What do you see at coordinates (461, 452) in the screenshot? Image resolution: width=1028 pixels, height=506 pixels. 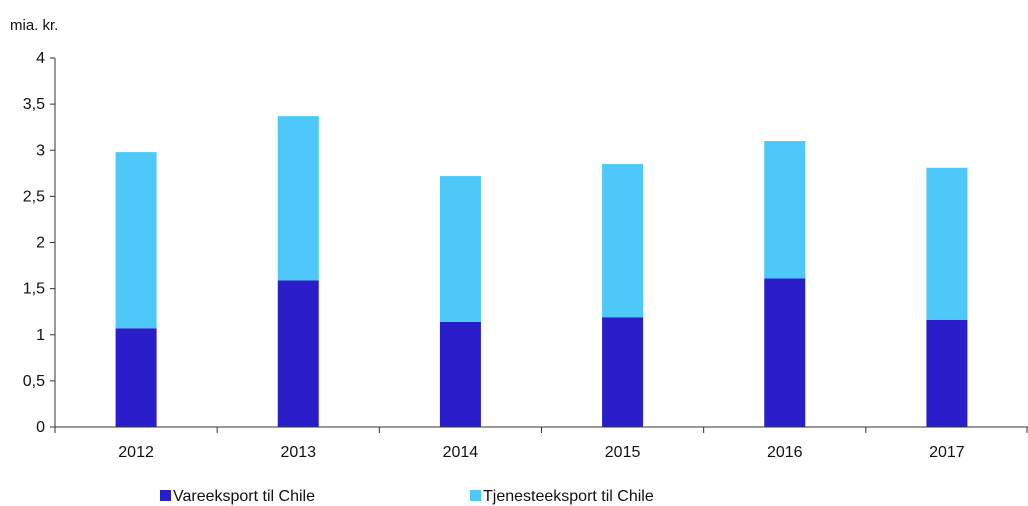 I see `x-tick-label: 2014` at bounding box center [461, 452].